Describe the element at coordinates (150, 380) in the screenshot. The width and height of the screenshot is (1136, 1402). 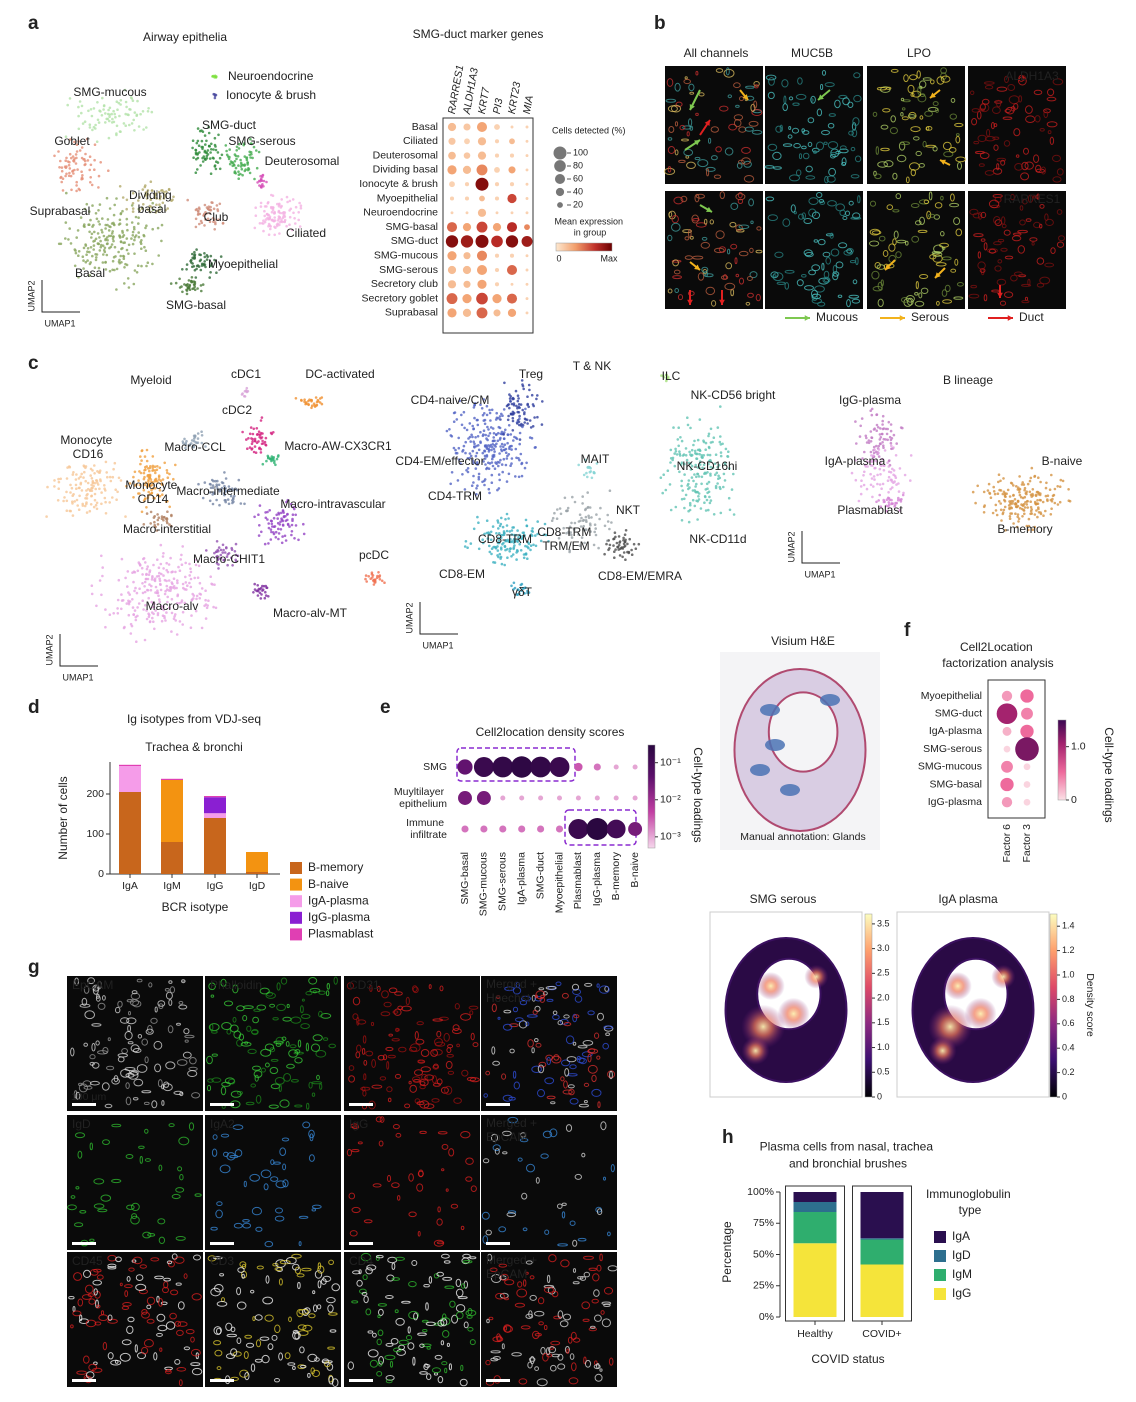
I see `umap-title: Myeloid` at that location.